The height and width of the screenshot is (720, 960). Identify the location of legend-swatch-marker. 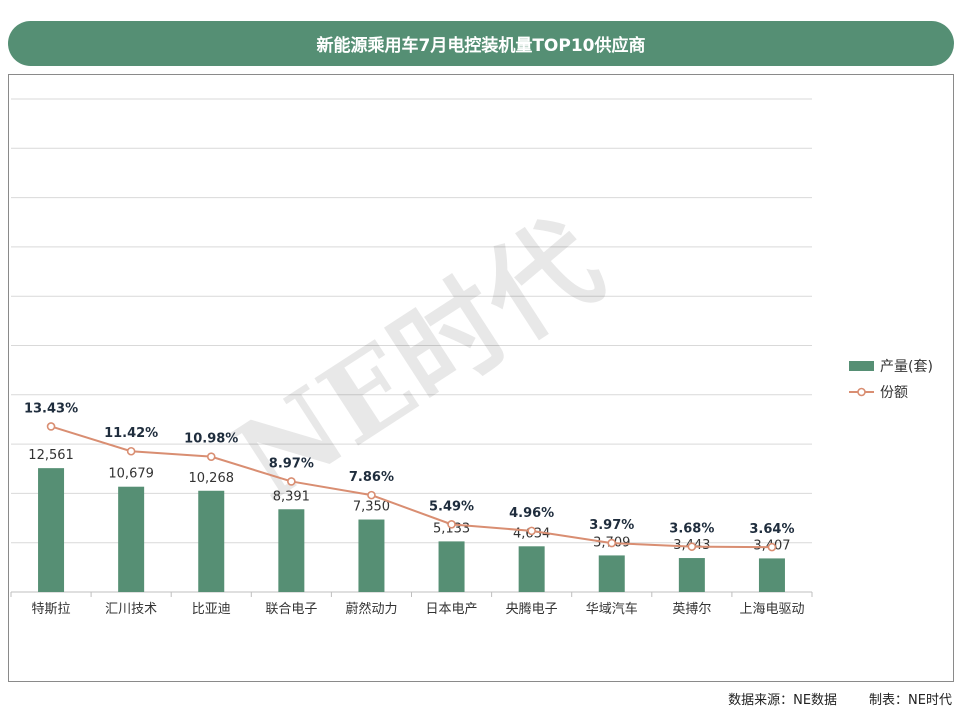
(861, 392).